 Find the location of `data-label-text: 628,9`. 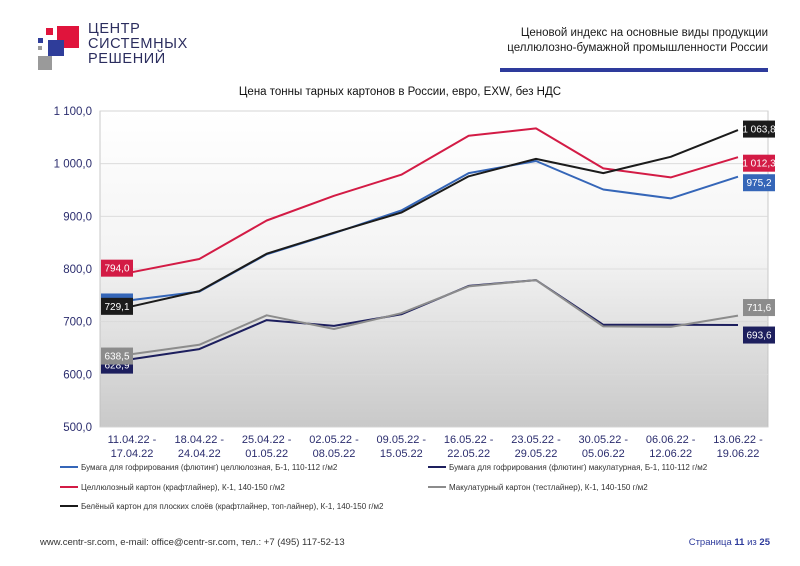

data-label-text: 628,9 is located at coordinates (116, 366).